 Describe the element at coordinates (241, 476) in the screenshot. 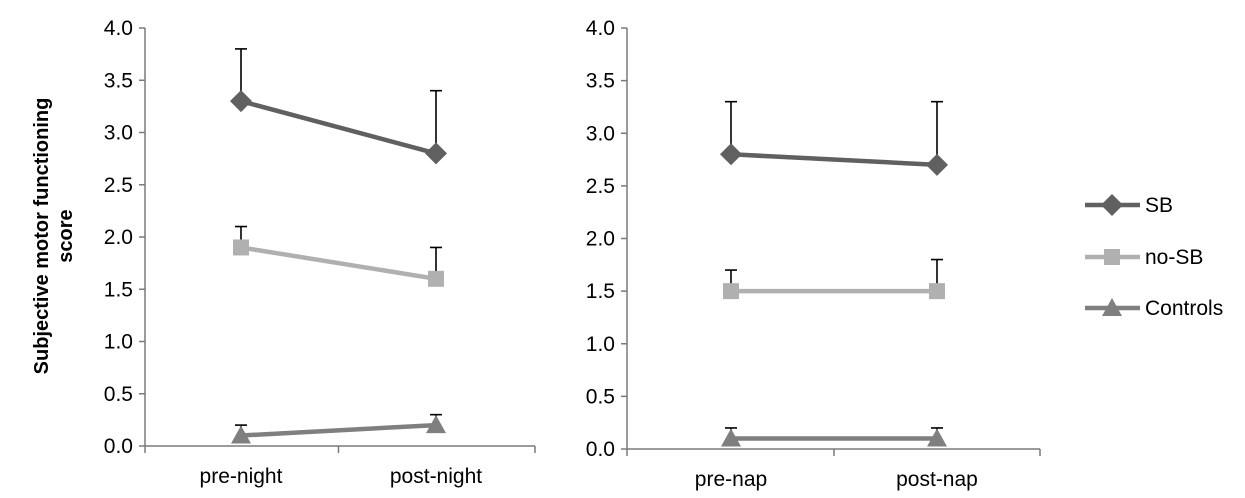

I see `x-tick-label: pre-night` at that location.